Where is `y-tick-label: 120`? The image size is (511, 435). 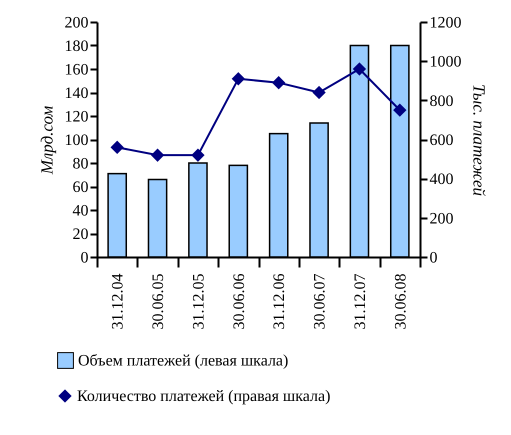
y-tick-label: 120 is located at coordinates (76, 117).